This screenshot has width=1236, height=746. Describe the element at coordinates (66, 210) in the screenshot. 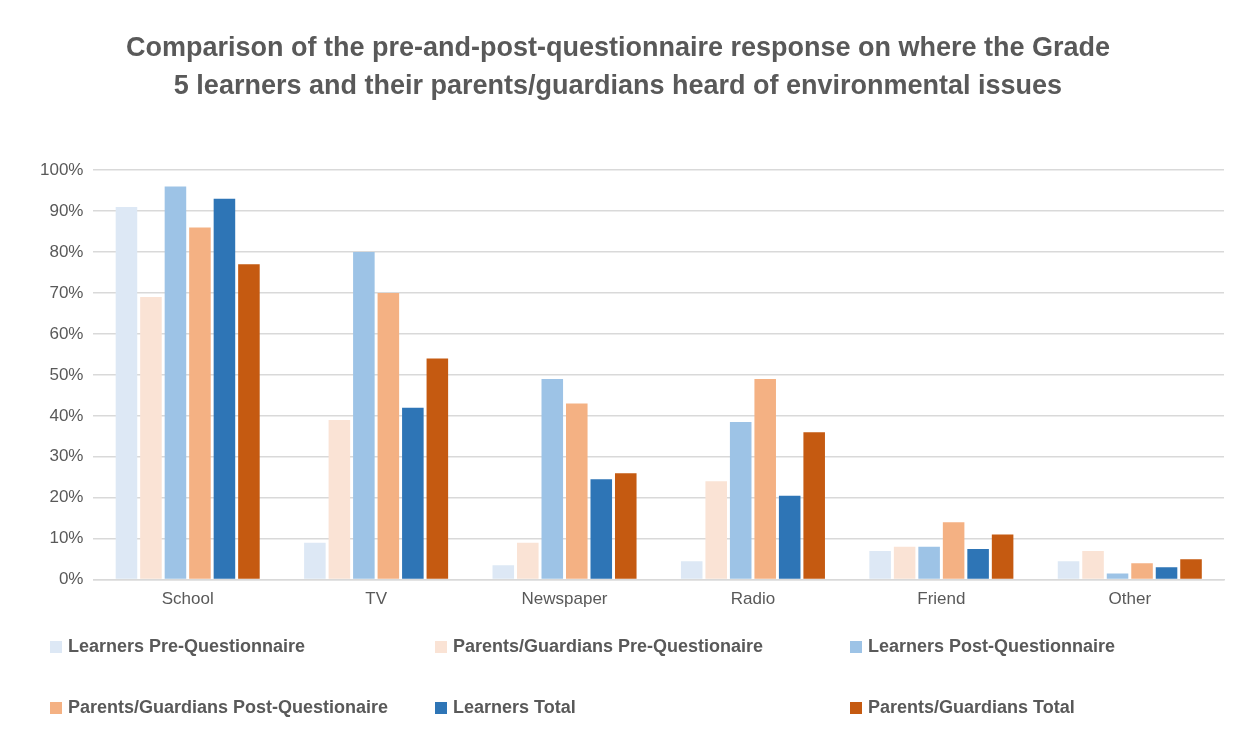

I see `y-tick-label: 90%` at that location.